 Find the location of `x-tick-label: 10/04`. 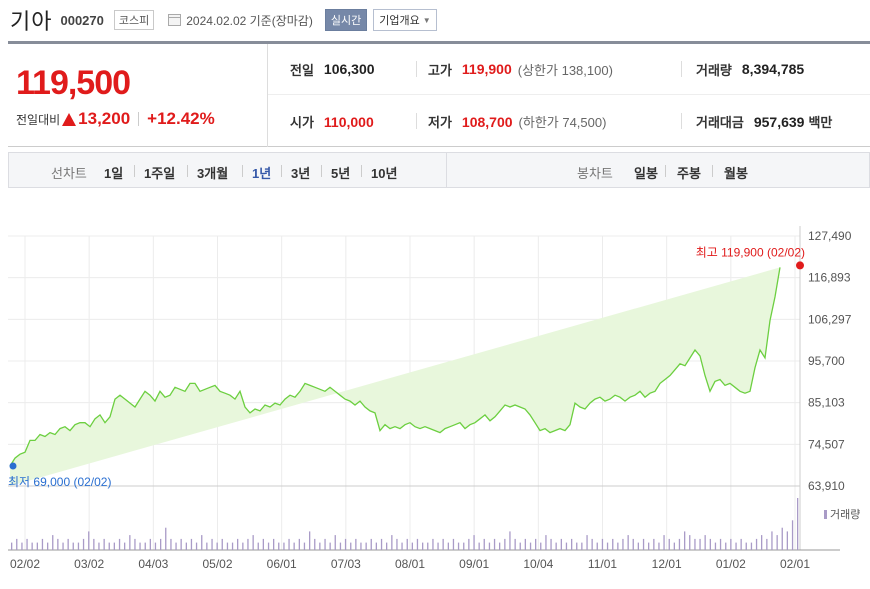

x-tick-label: 10/04 is located at coordinates (538, 564).